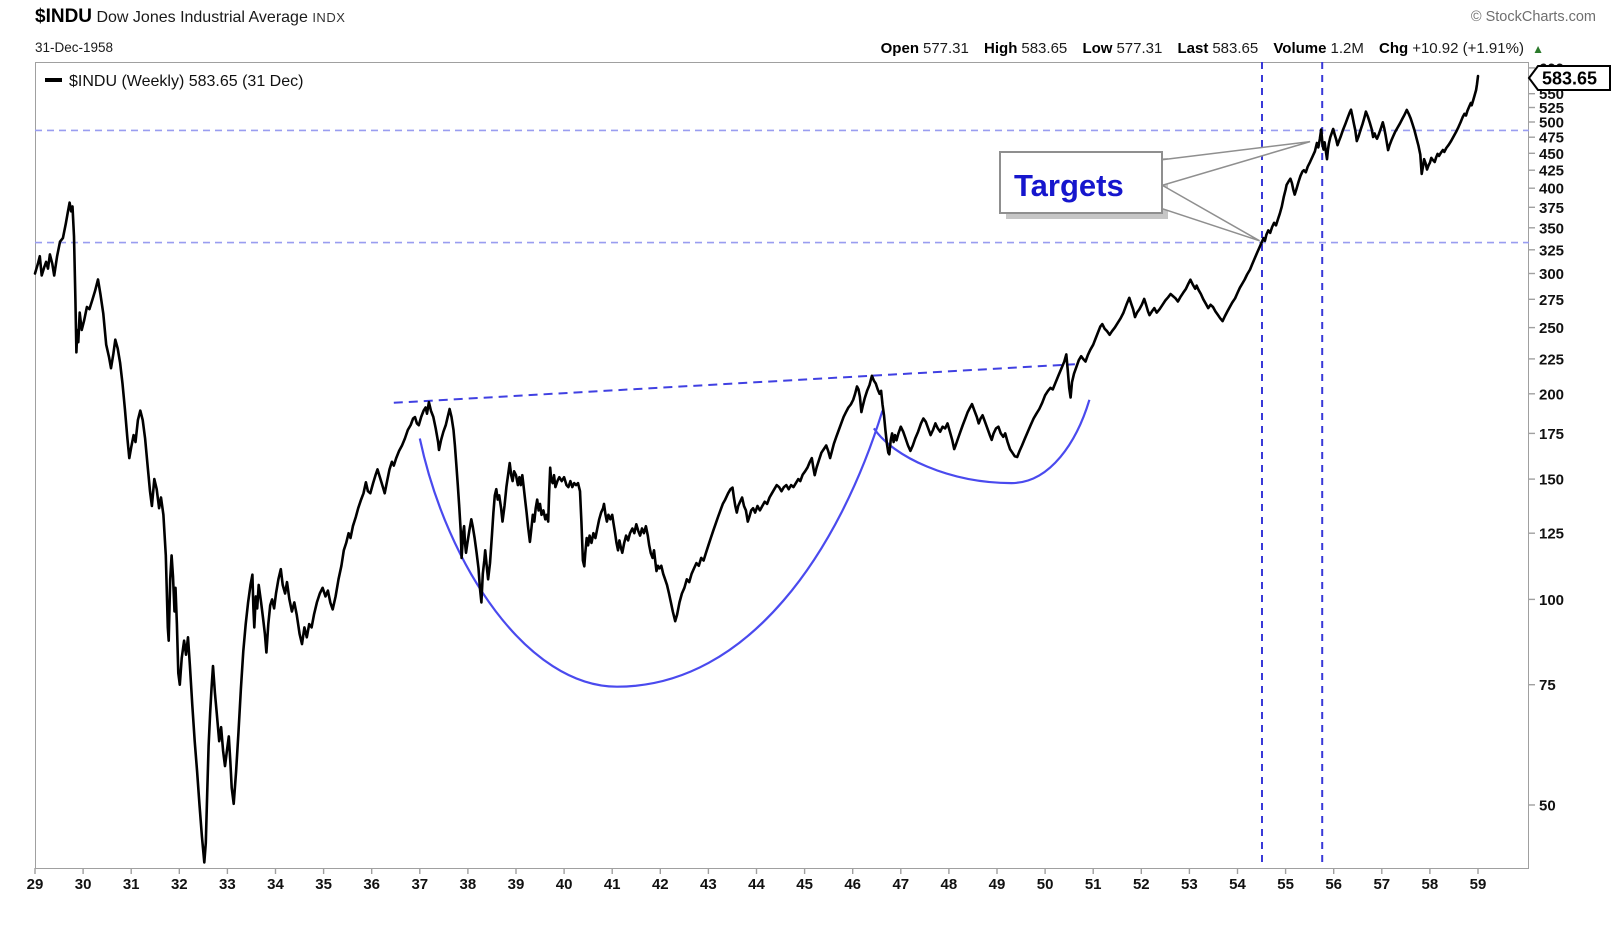 This screenshot has width=1620, height=926. Describe the element at coordinates (1538, 49) in the screenshot. I see `change-up-triangle-icon: ▲` at that location.